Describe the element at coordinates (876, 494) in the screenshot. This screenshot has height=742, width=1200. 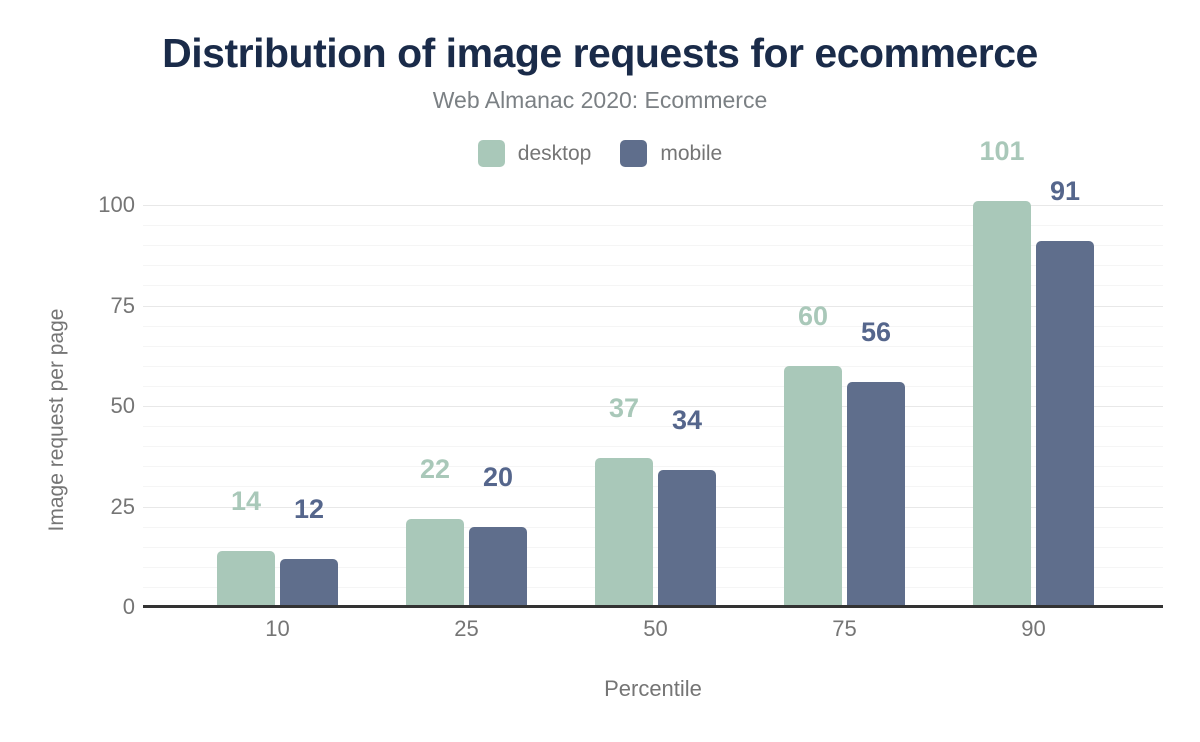
I see `mobile-bar-p75` at that location.